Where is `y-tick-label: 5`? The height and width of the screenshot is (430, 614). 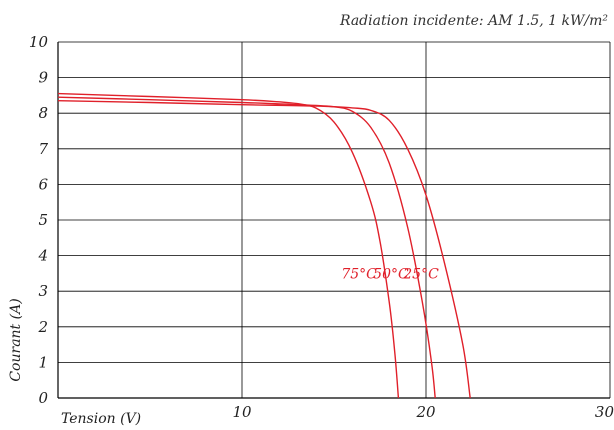 y-tick-label: 5 is located at coordinates (43, 220).